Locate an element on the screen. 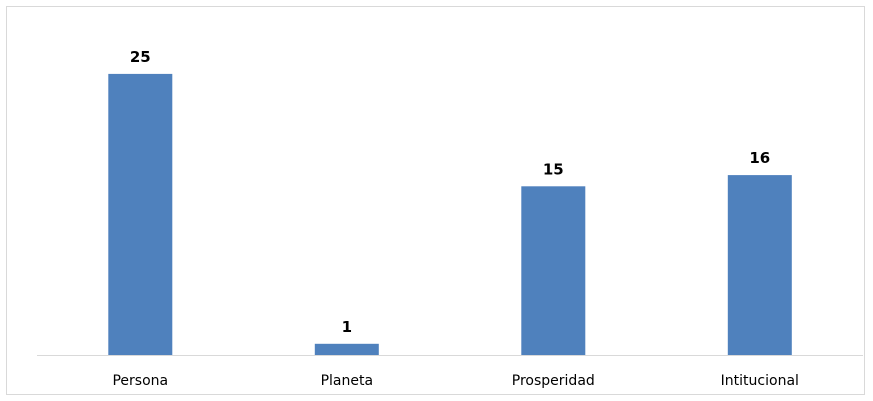 The width and height of the screenshot is (873, 401). x-tick-label-persona: Persona is located at coordinates (140, 381).